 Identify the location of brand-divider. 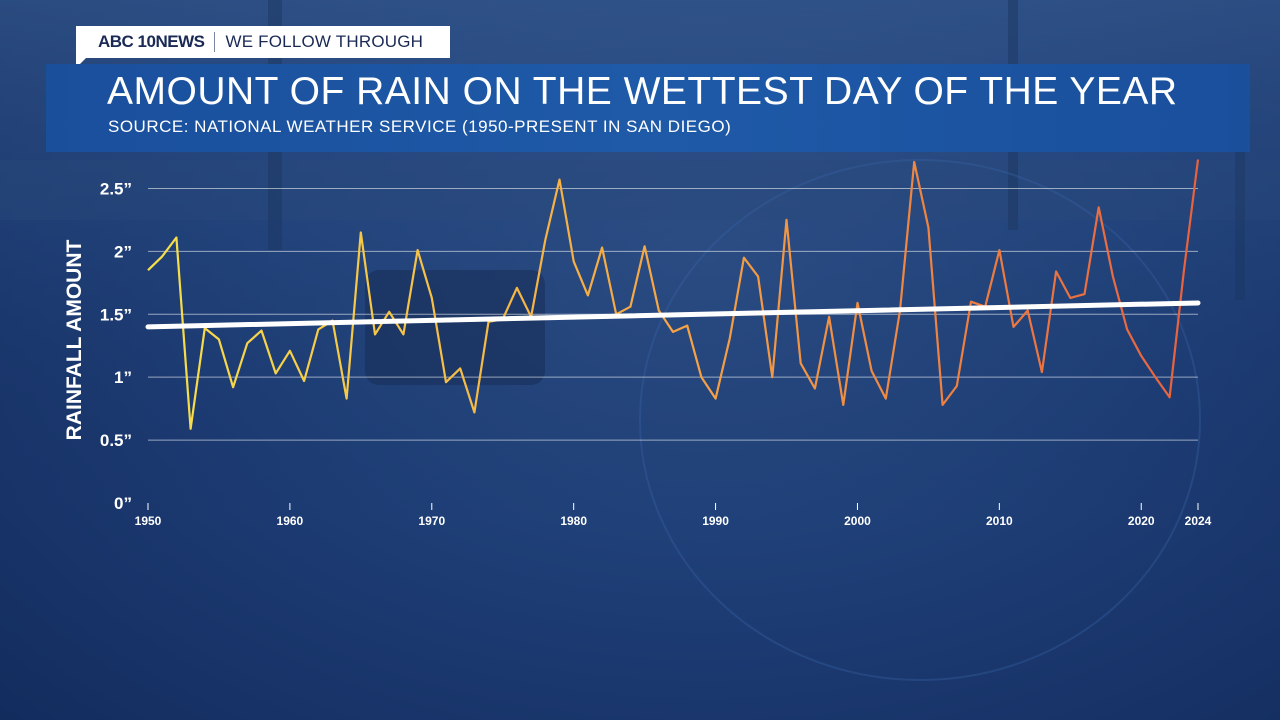
(215, 42).